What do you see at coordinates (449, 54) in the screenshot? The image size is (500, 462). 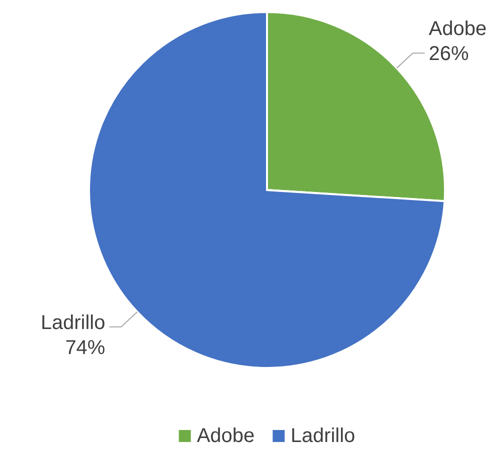 I see `data-label: 26%` at bounding box center [449, 54].